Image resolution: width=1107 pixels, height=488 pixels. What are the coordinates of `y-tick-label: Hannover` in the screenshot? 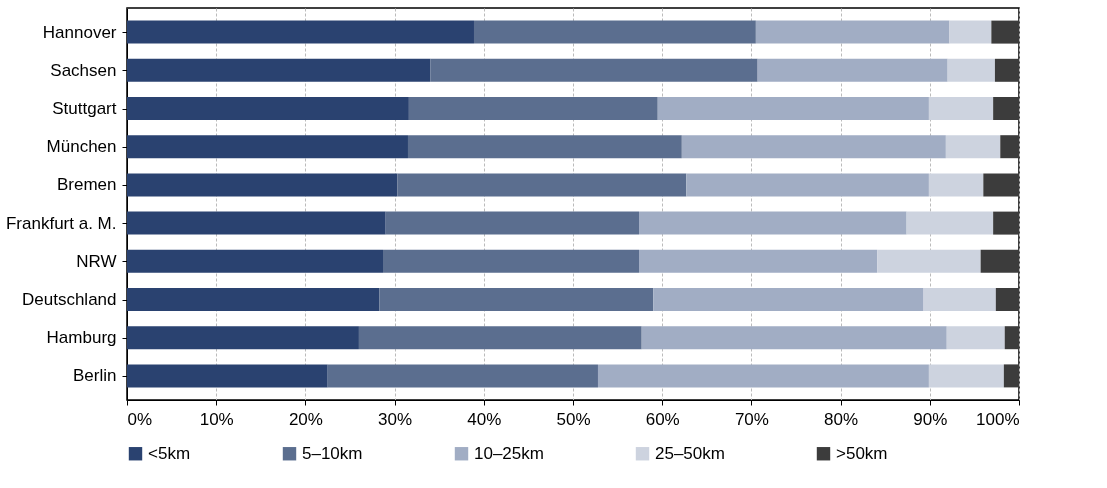 It's located at (79, 32).